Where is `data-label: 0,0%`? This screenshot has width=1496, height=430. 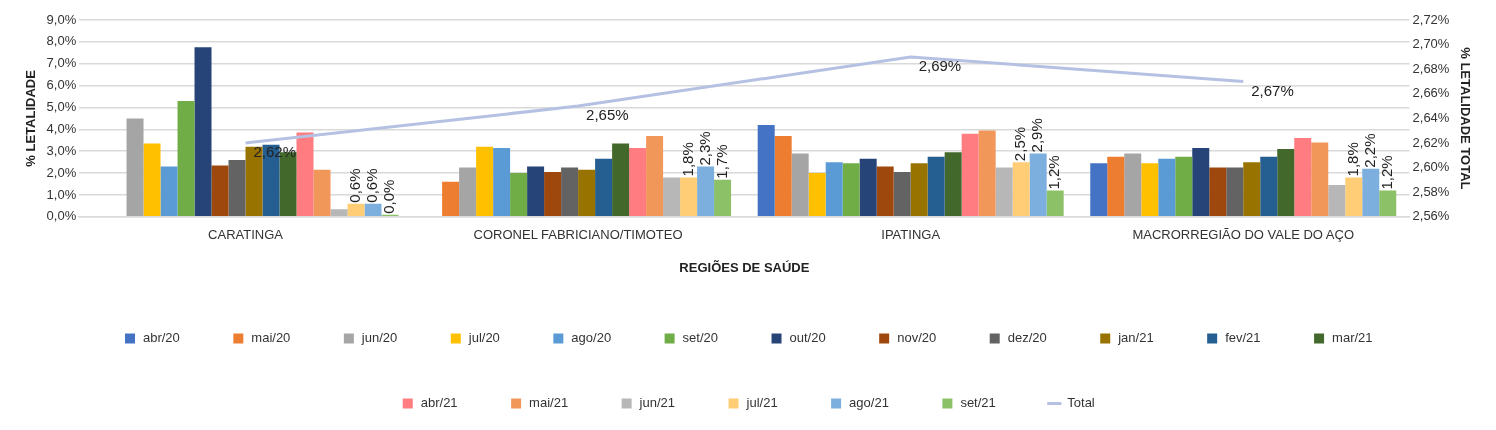 data-label: 0,0% is located at coordinates (389, 196).